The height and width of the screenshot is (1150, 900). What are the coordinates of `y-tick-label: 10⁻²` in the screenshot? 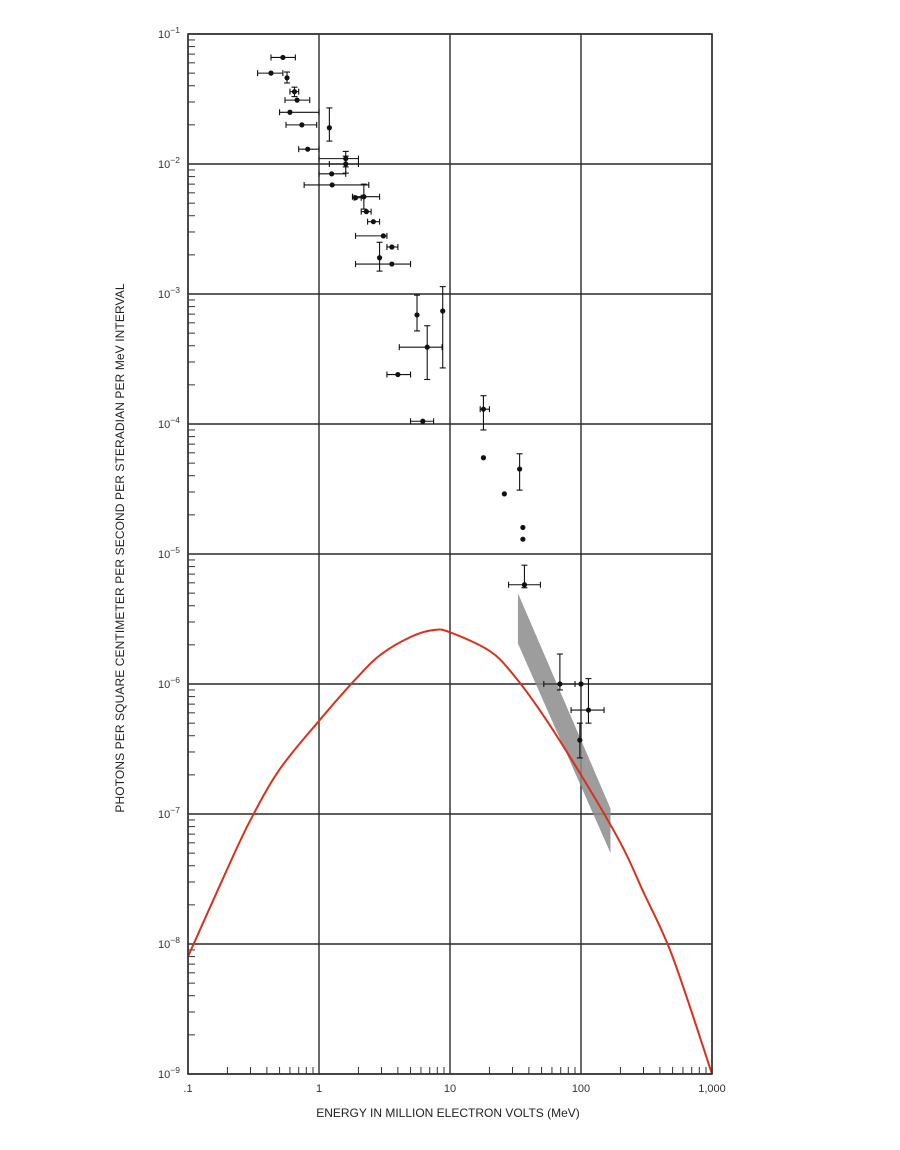 It's located at (169, 163).